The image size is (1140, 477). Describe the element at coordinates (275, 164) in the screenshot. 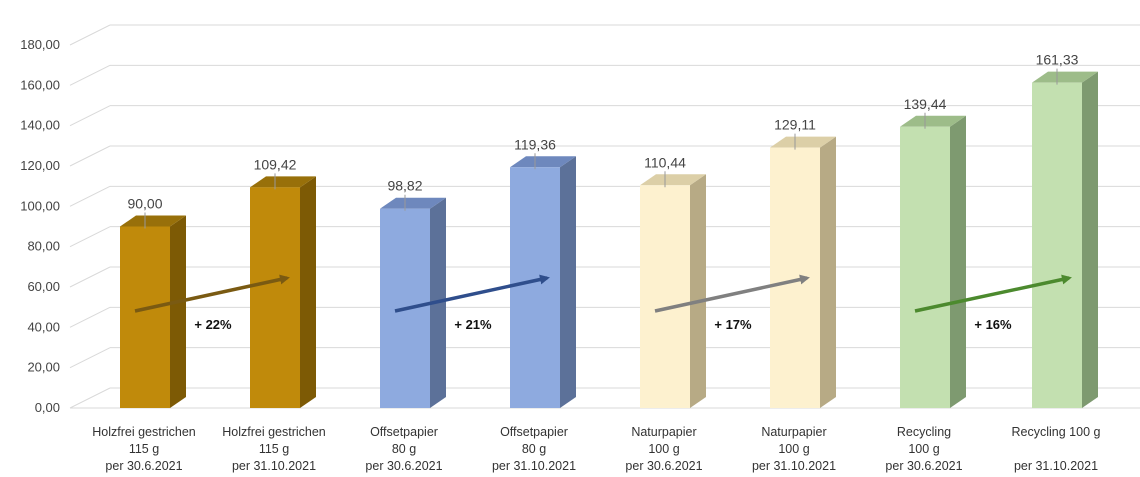

I see `value-label: 109,42` at that location.